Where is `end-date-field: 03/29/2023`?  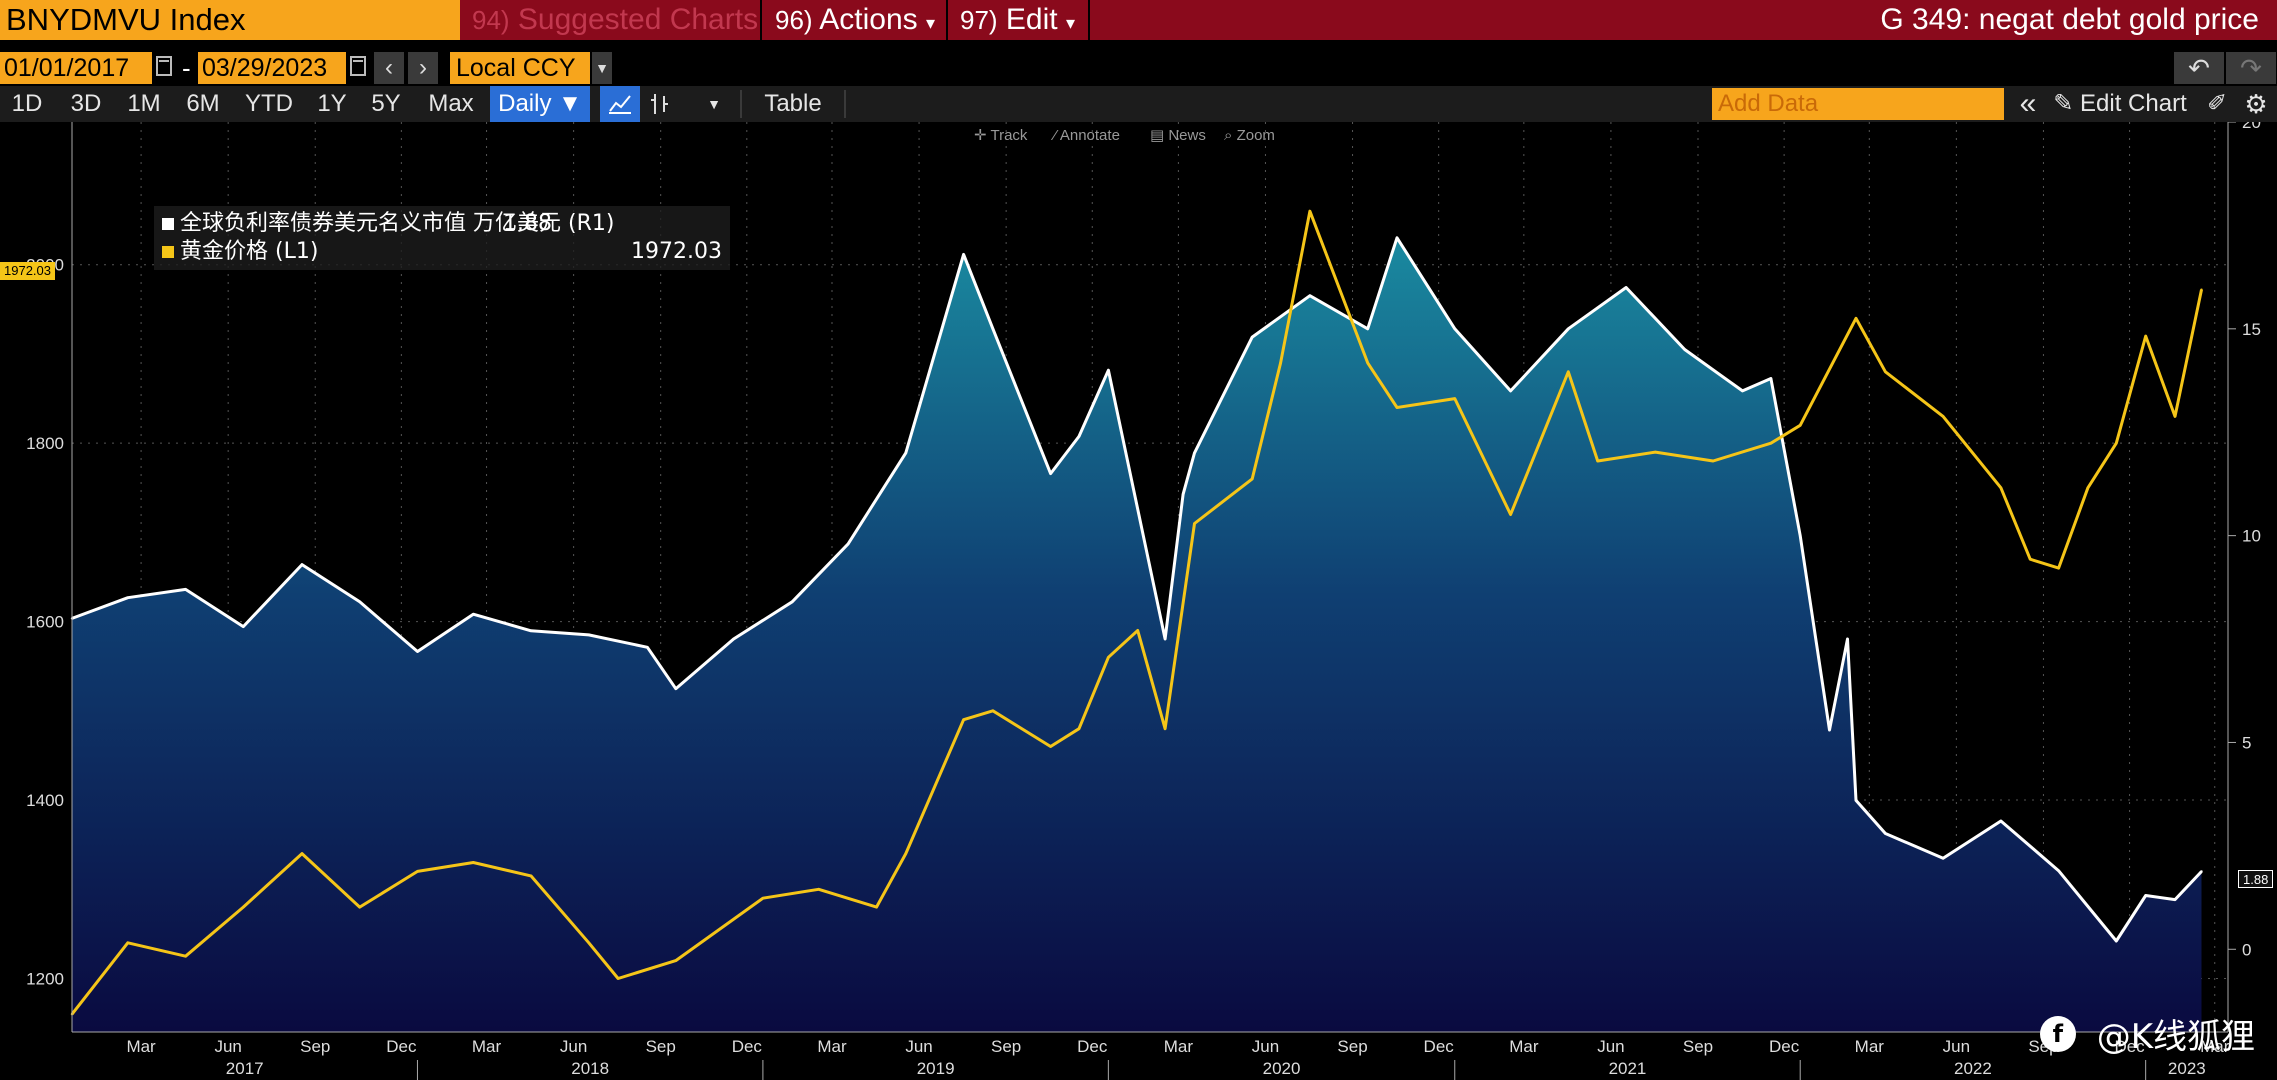
end-date-field: 03/29/2023 is located at coordinates (272, 68).